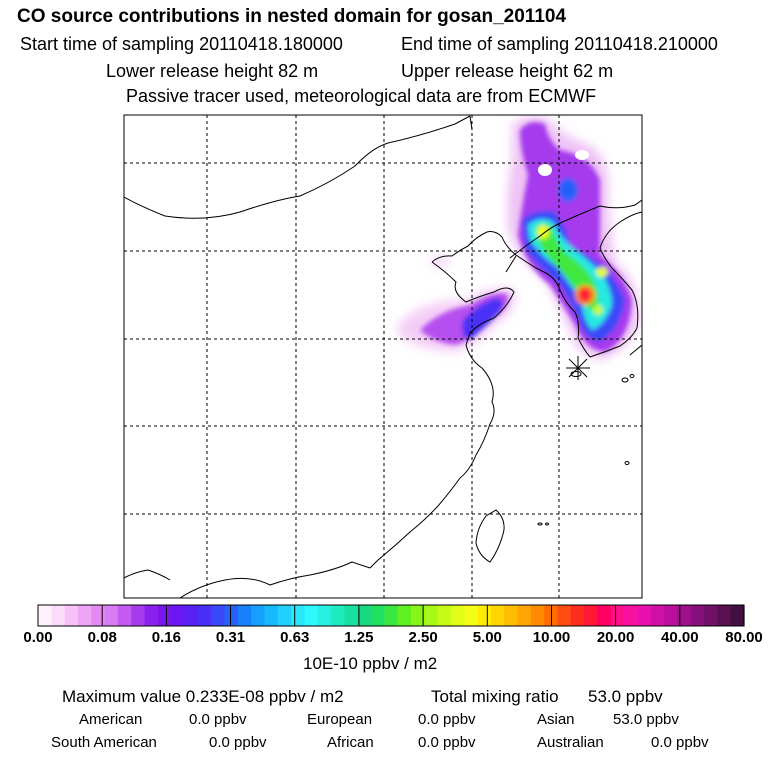  Describe the element at coordinates (585, 295) in the screenshot. I see `plume-red` at that location.